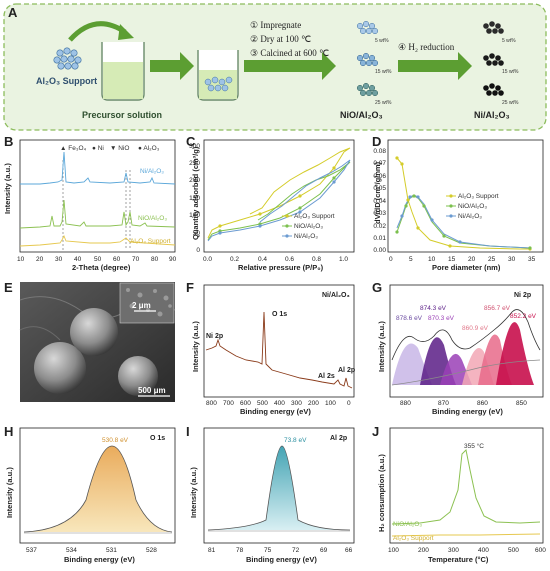 The width and height of the screenshot is (550, 571). I want to click on panel-b-xlabel: 2-Theta (degree), so click(101, 267).